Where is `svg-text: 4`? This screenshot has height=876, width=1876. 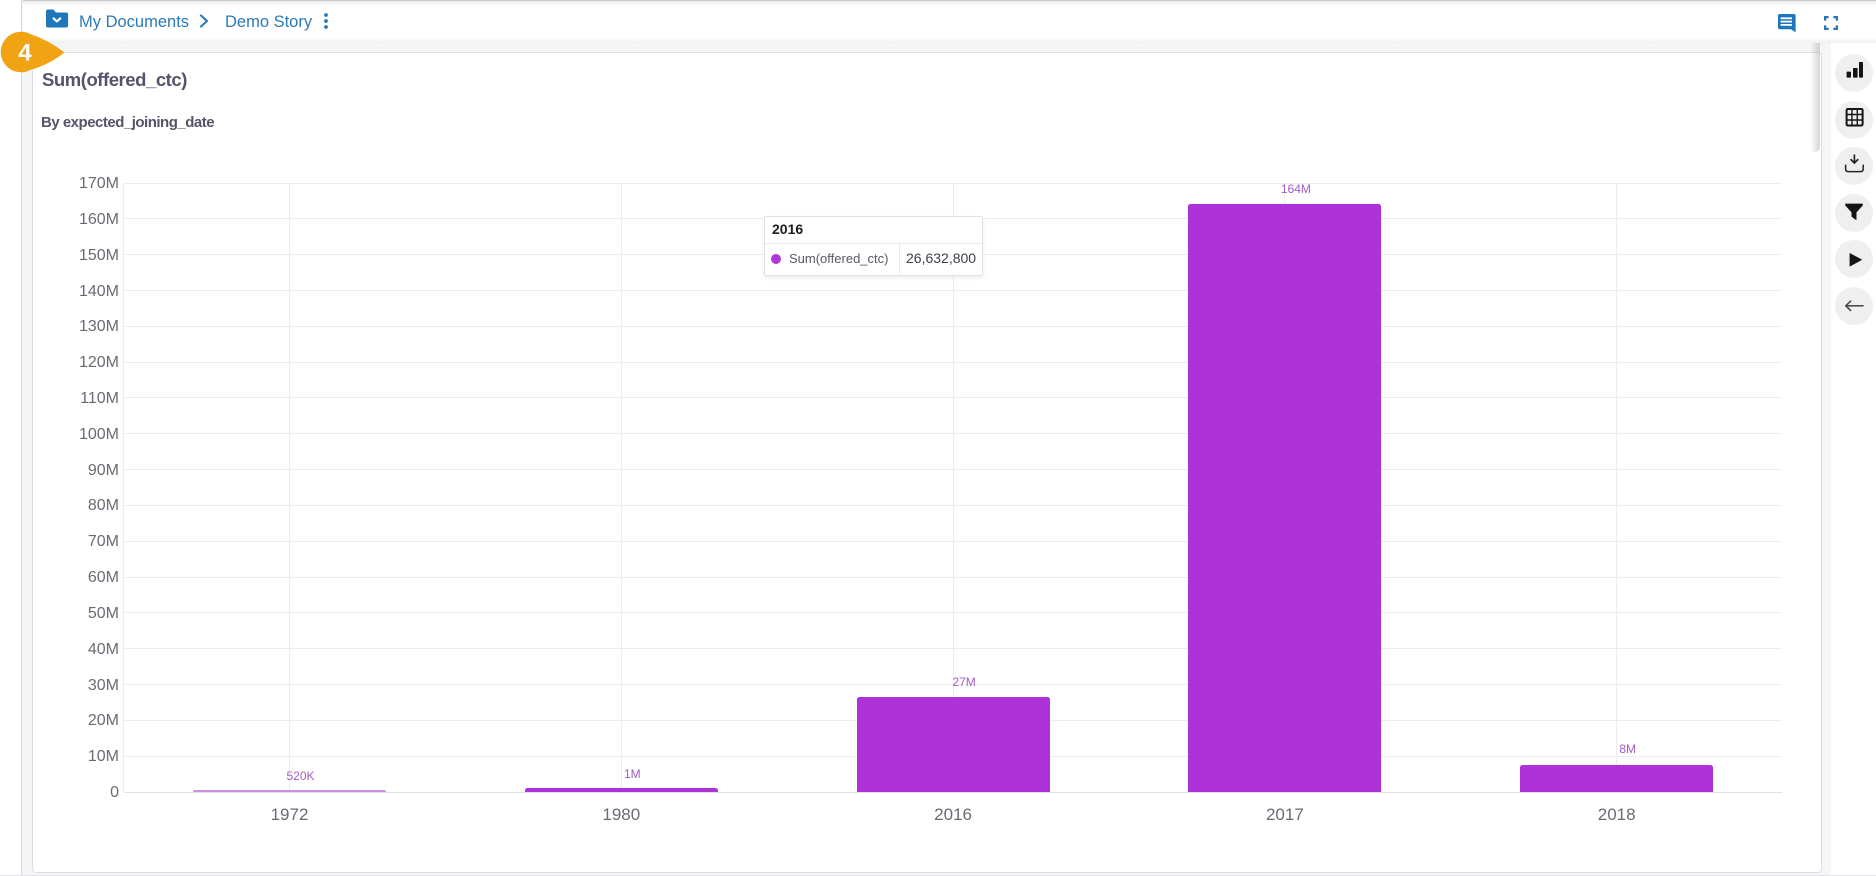
svg-text: 4 is located at coordinates (25, 53).